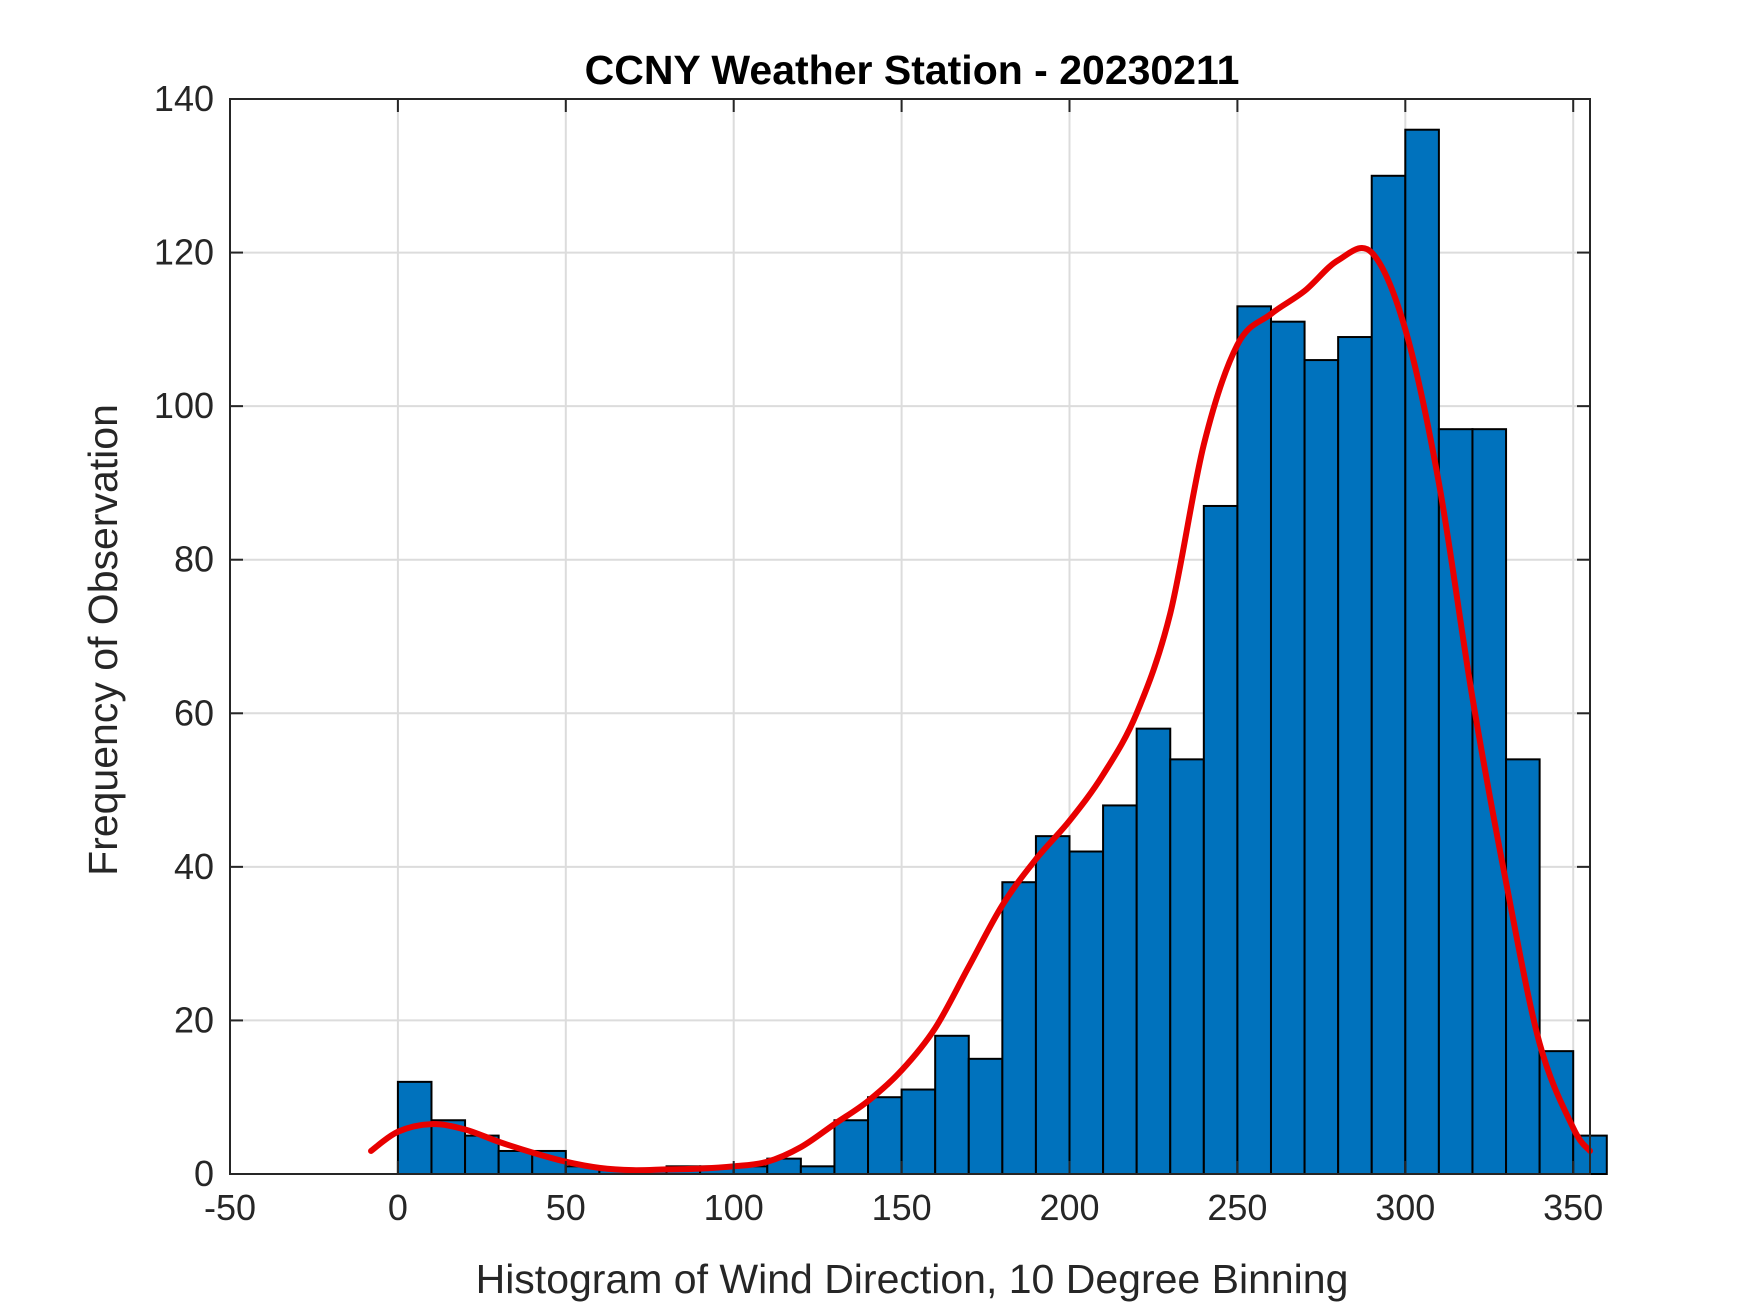  Describe the element at coordinates (912, 70) in the screenshot. I see `chart-title: CCNY Weather Station - 20230211` at that location.